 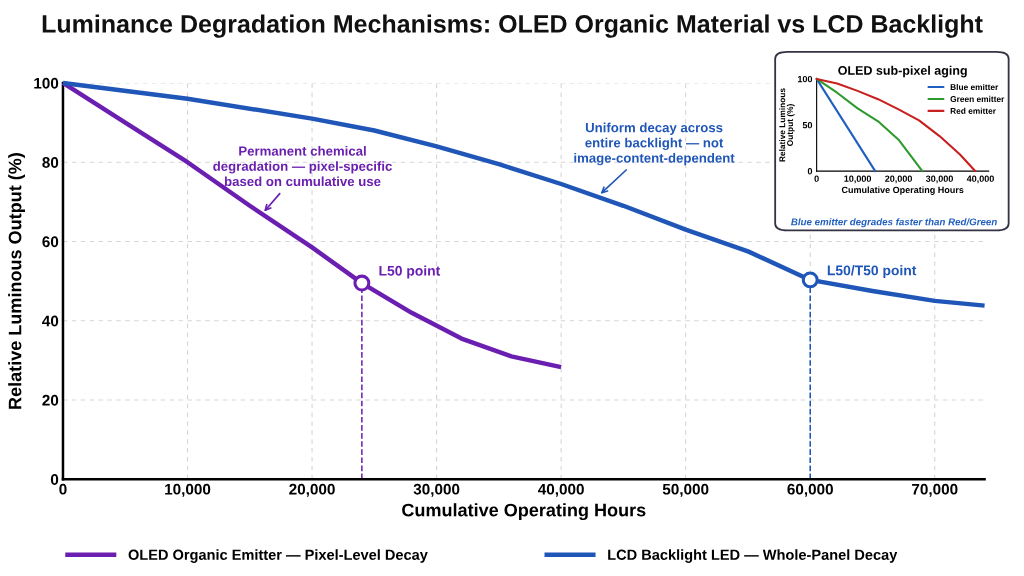 I want to click on x-tick-label: 50,000, so click(x=685, y=490).